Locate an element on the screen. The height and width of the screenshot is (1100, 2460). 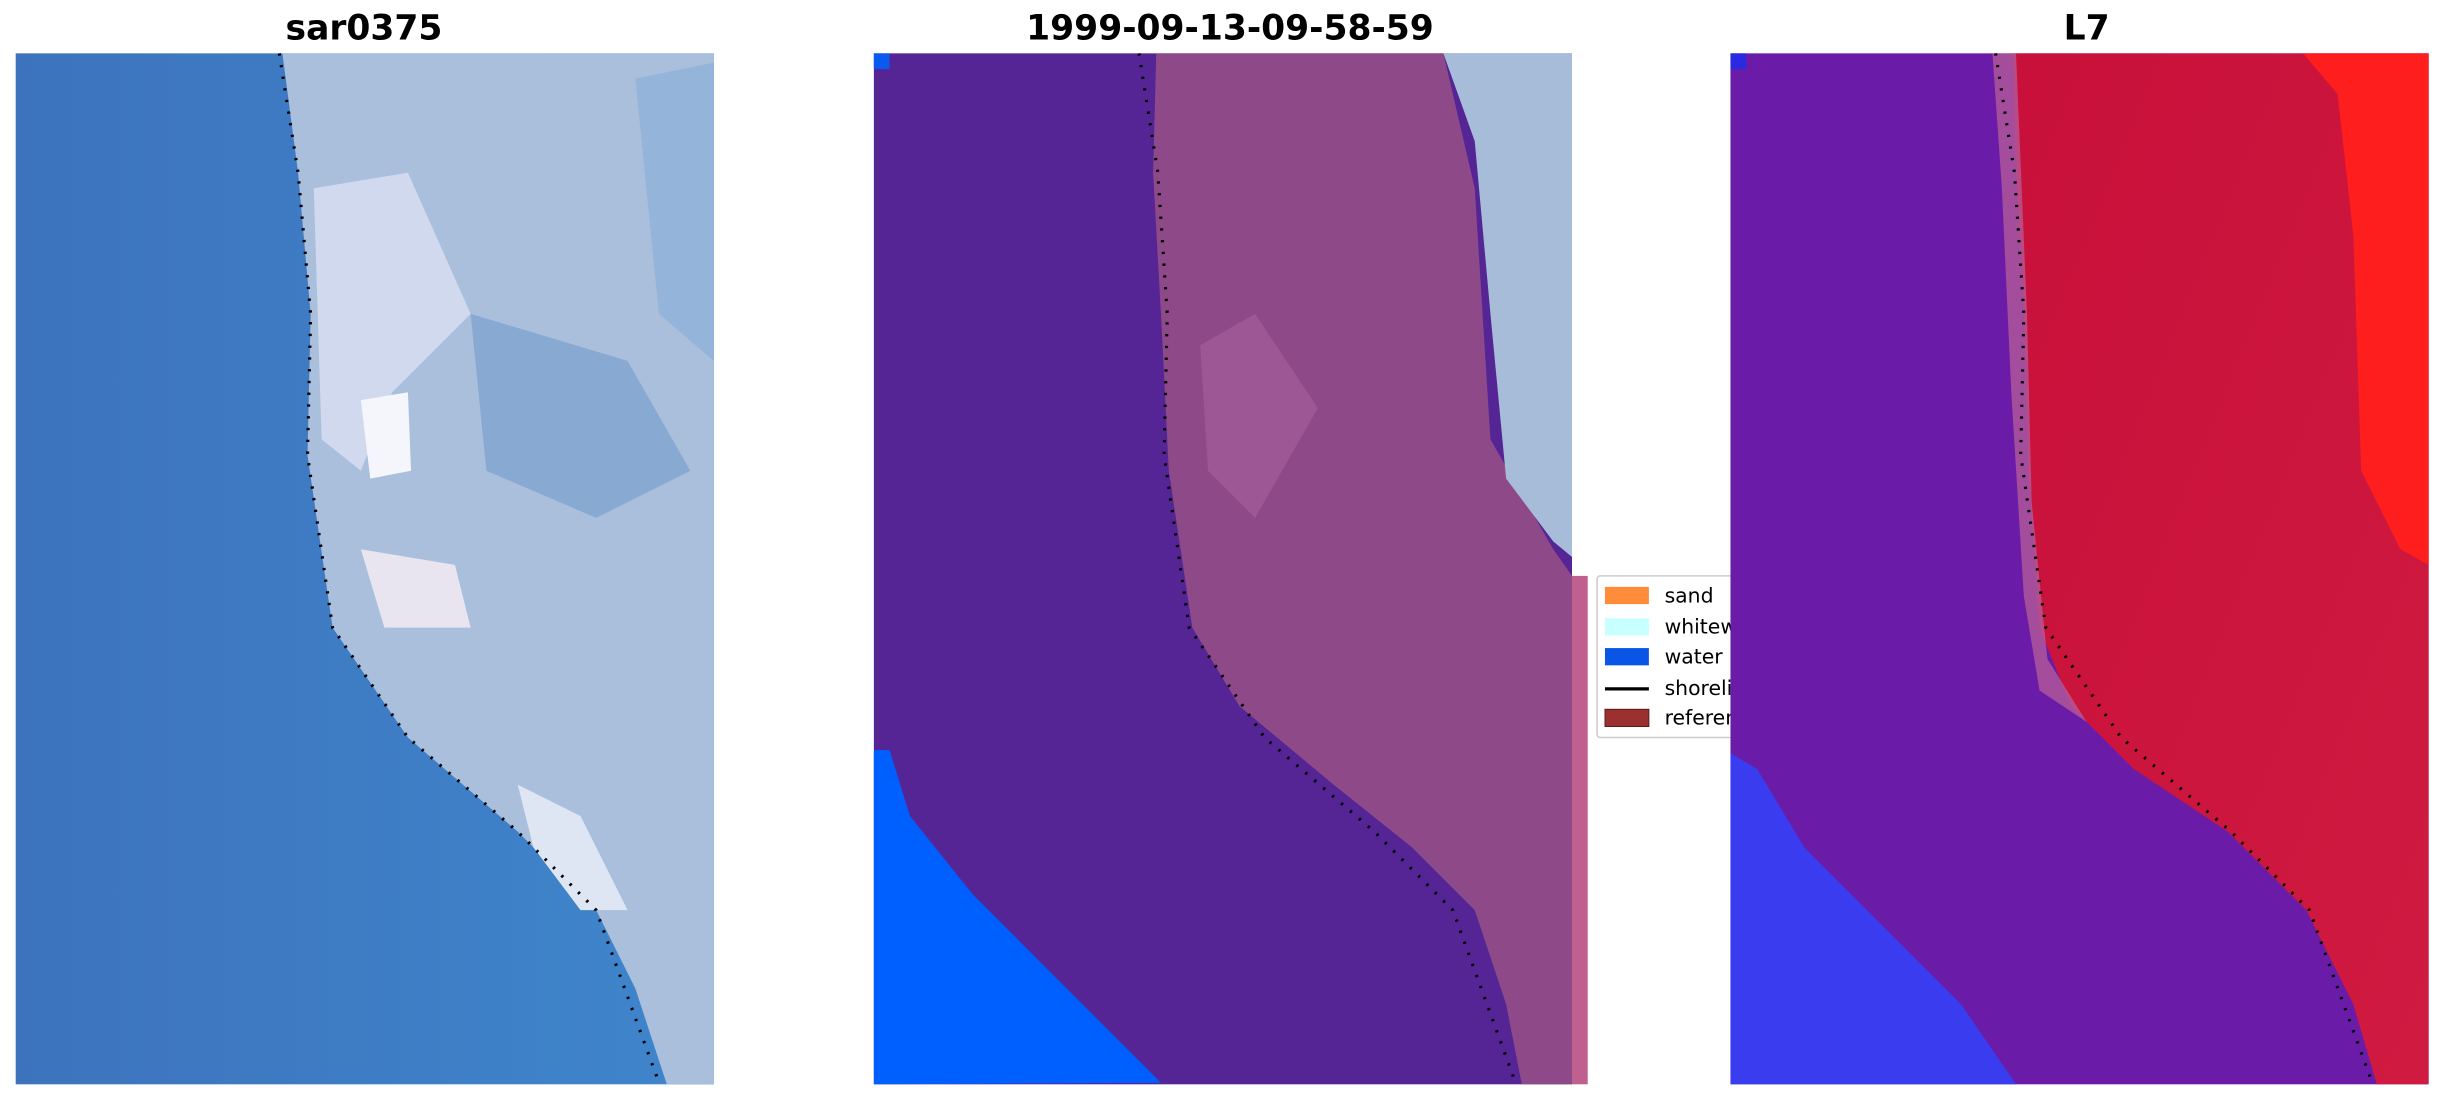
legend-label: water is located at coordinates (1694, 656).